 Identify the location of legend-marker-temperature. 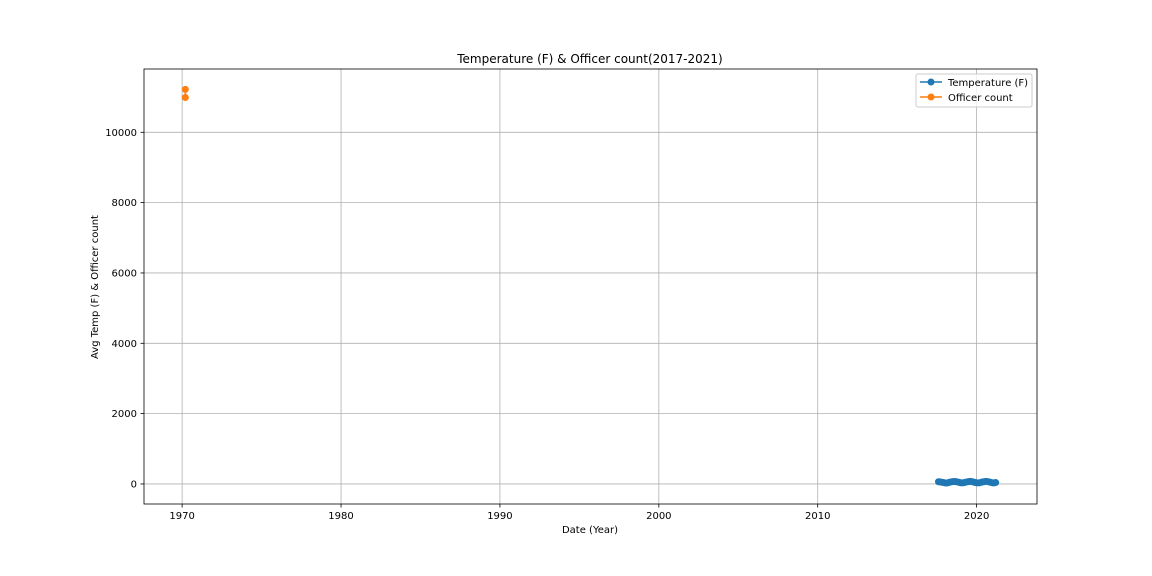
(931, 82).